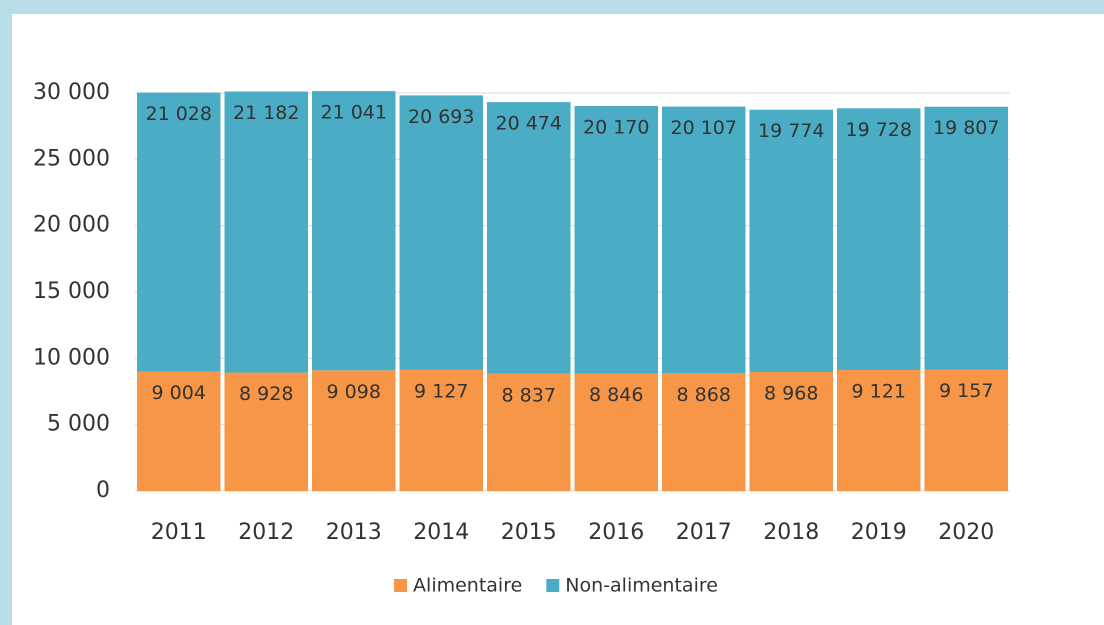  Describe the element at coordinates (529, 532) in the screenshot. I see `x-tick-label: 2015` at that location.